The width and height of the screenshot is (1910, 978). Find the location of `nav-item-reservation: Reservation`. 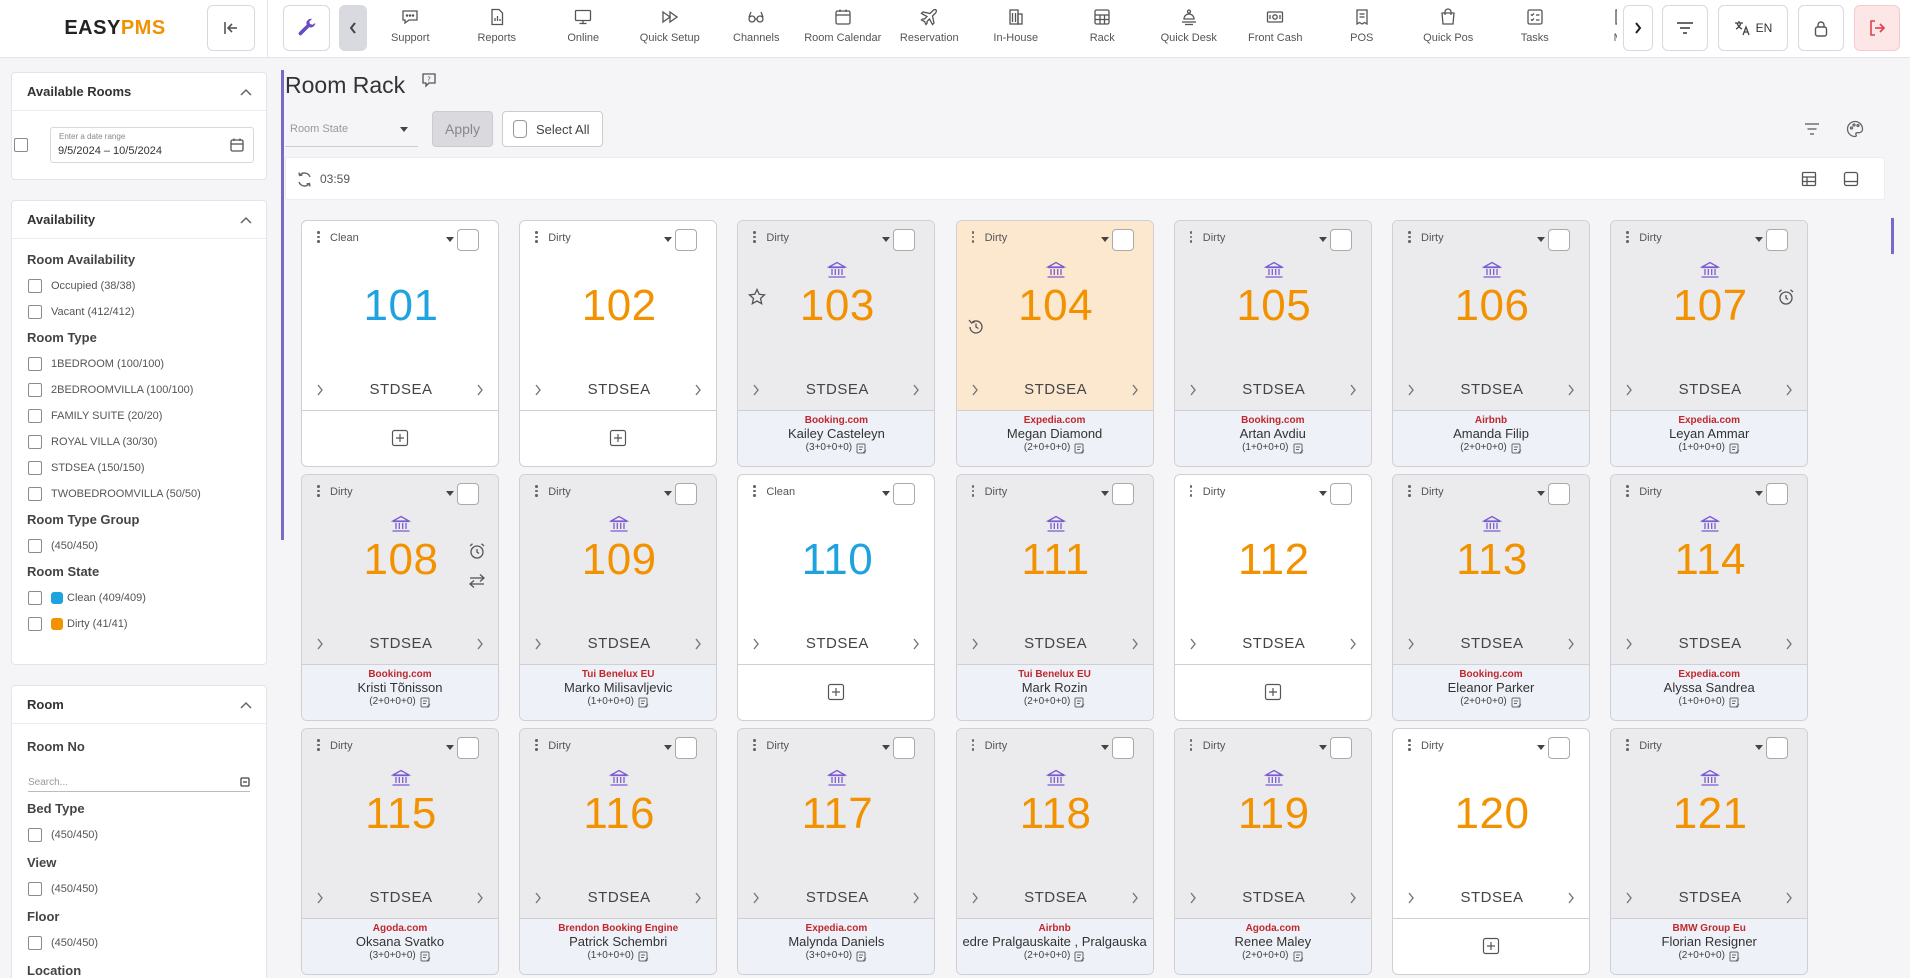

nav-item-reservation: Reservation is located at coordinates (929, 29).